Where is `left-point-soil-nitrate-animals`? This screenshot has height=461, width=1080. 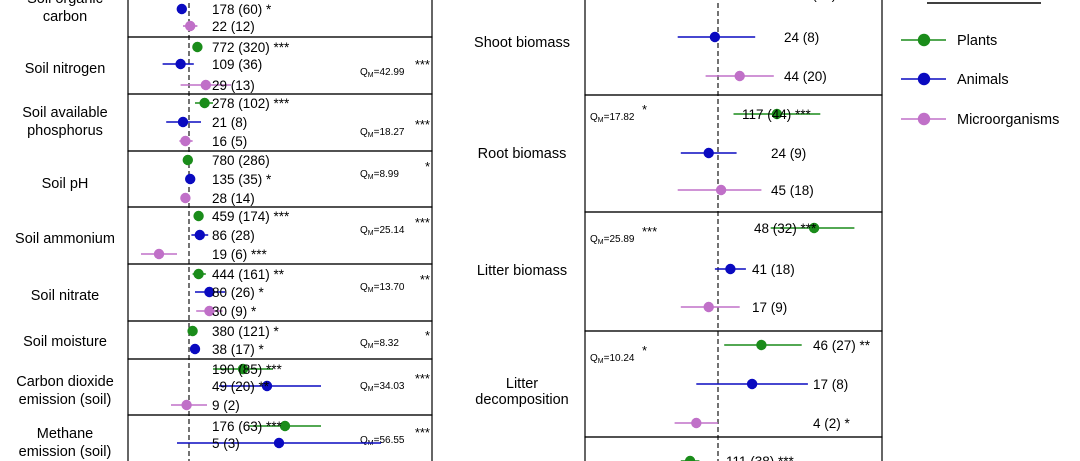
left-point-soil-nitrate-animals is located at coordinates (209, 292).